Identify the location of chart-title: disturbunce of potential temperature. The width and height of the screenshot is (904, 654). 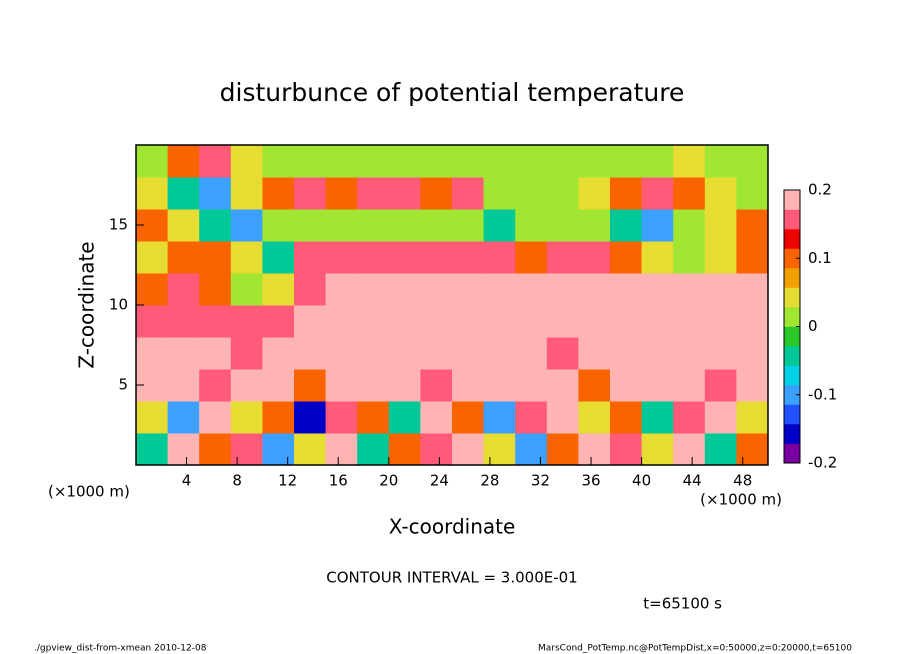
(452, 92).